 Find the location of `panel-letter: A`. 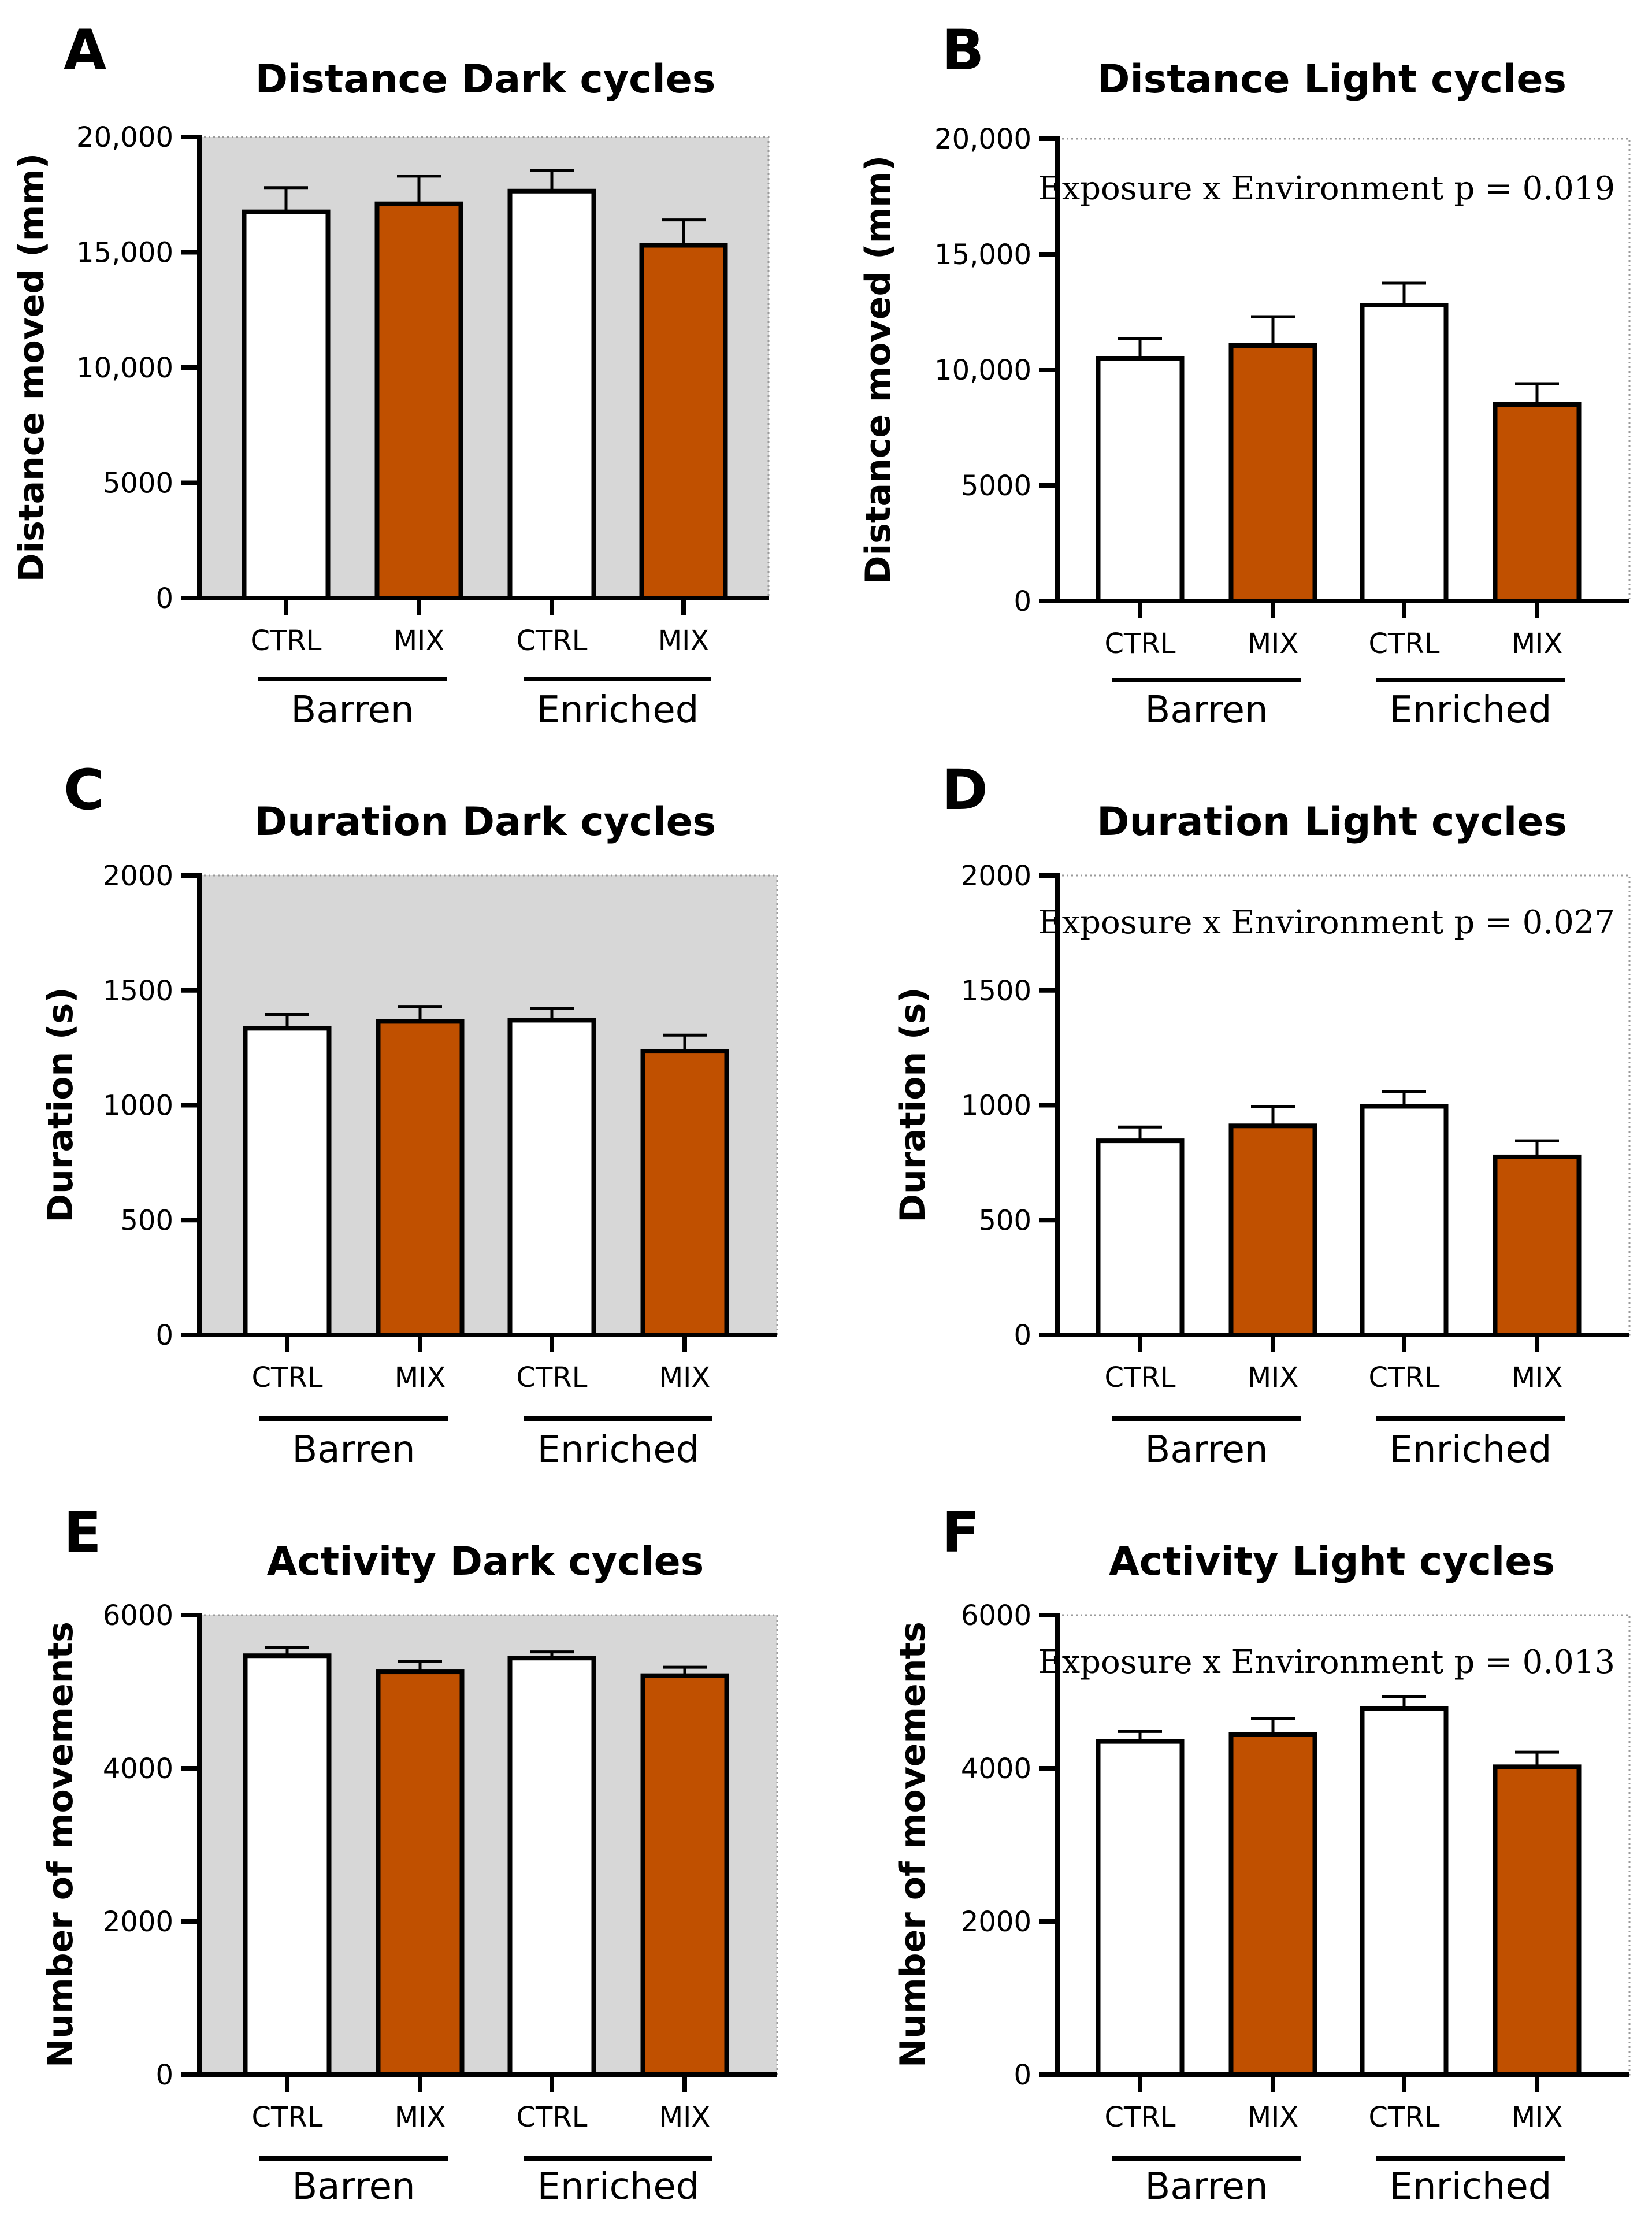

panel-letter: A is located at coordinates (85, 51).